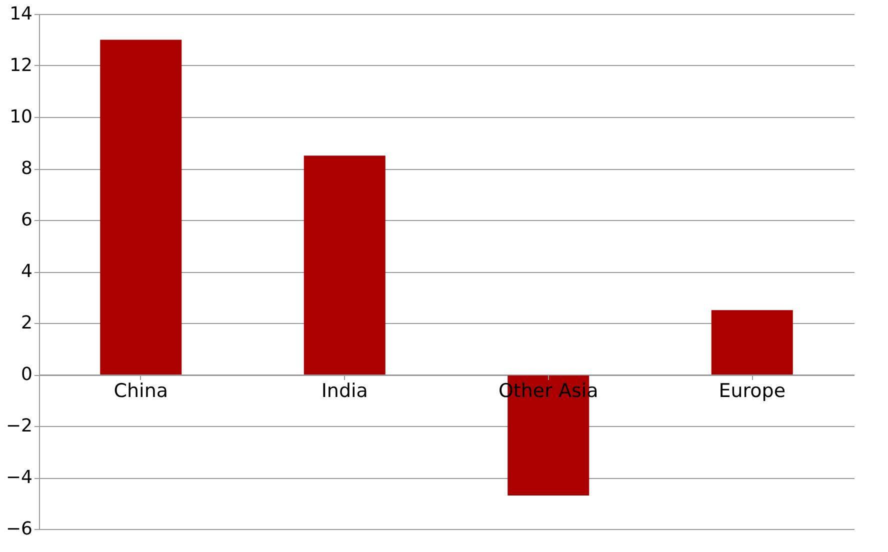 Image resolution: width=888 pixels, height=552 pixels. Describe the element at coordinates (26, 323) in the screenshot. I see `y-tick-label: 2` at that location.